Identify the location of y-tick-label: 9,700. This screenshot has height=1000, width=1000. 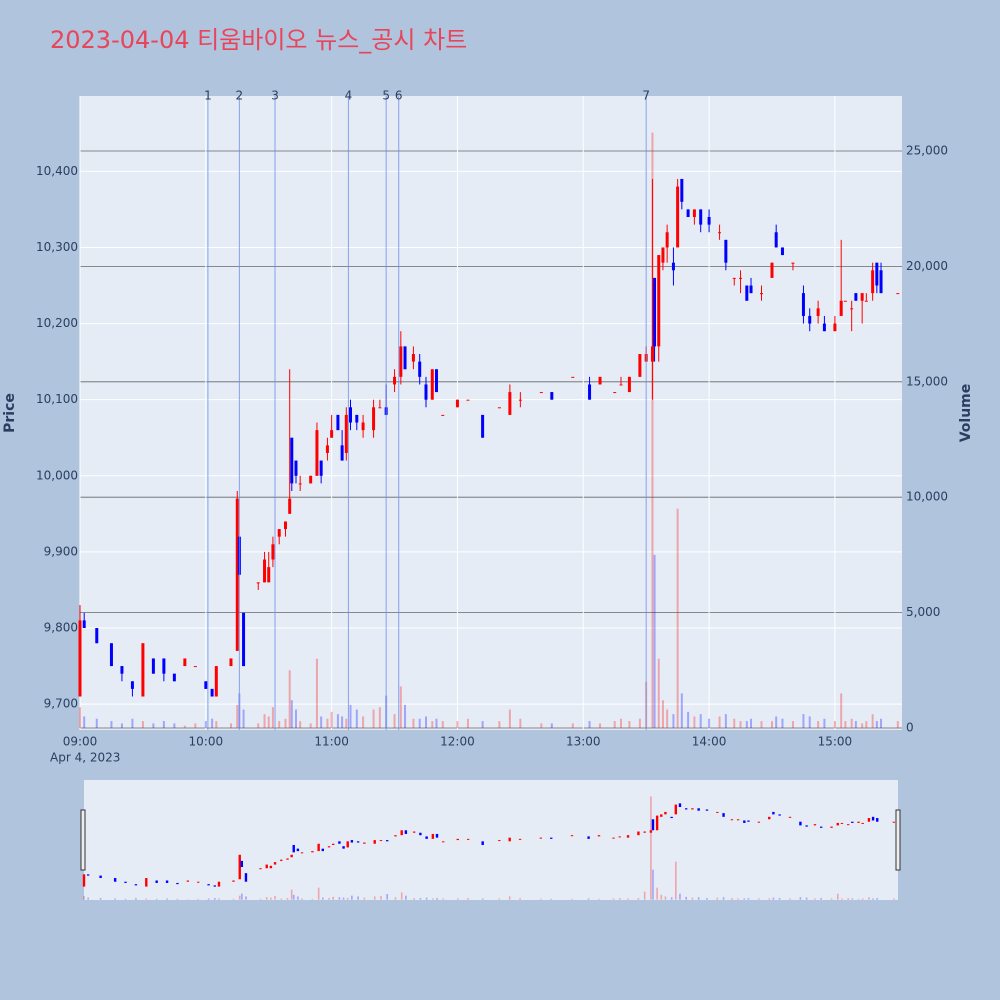
(61, 704).